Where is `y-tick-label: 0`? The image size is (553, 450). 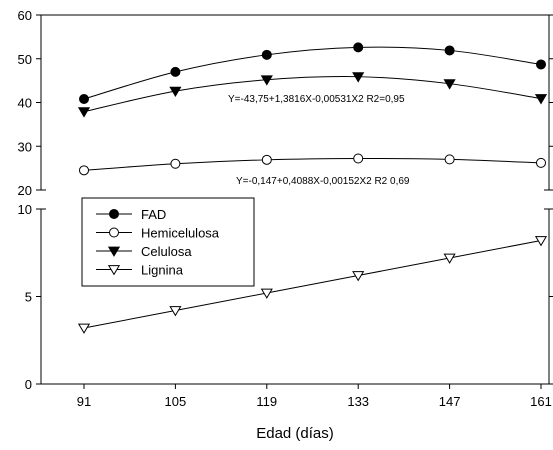 y-tick-label: 0 is located at coordinates (28, 384).